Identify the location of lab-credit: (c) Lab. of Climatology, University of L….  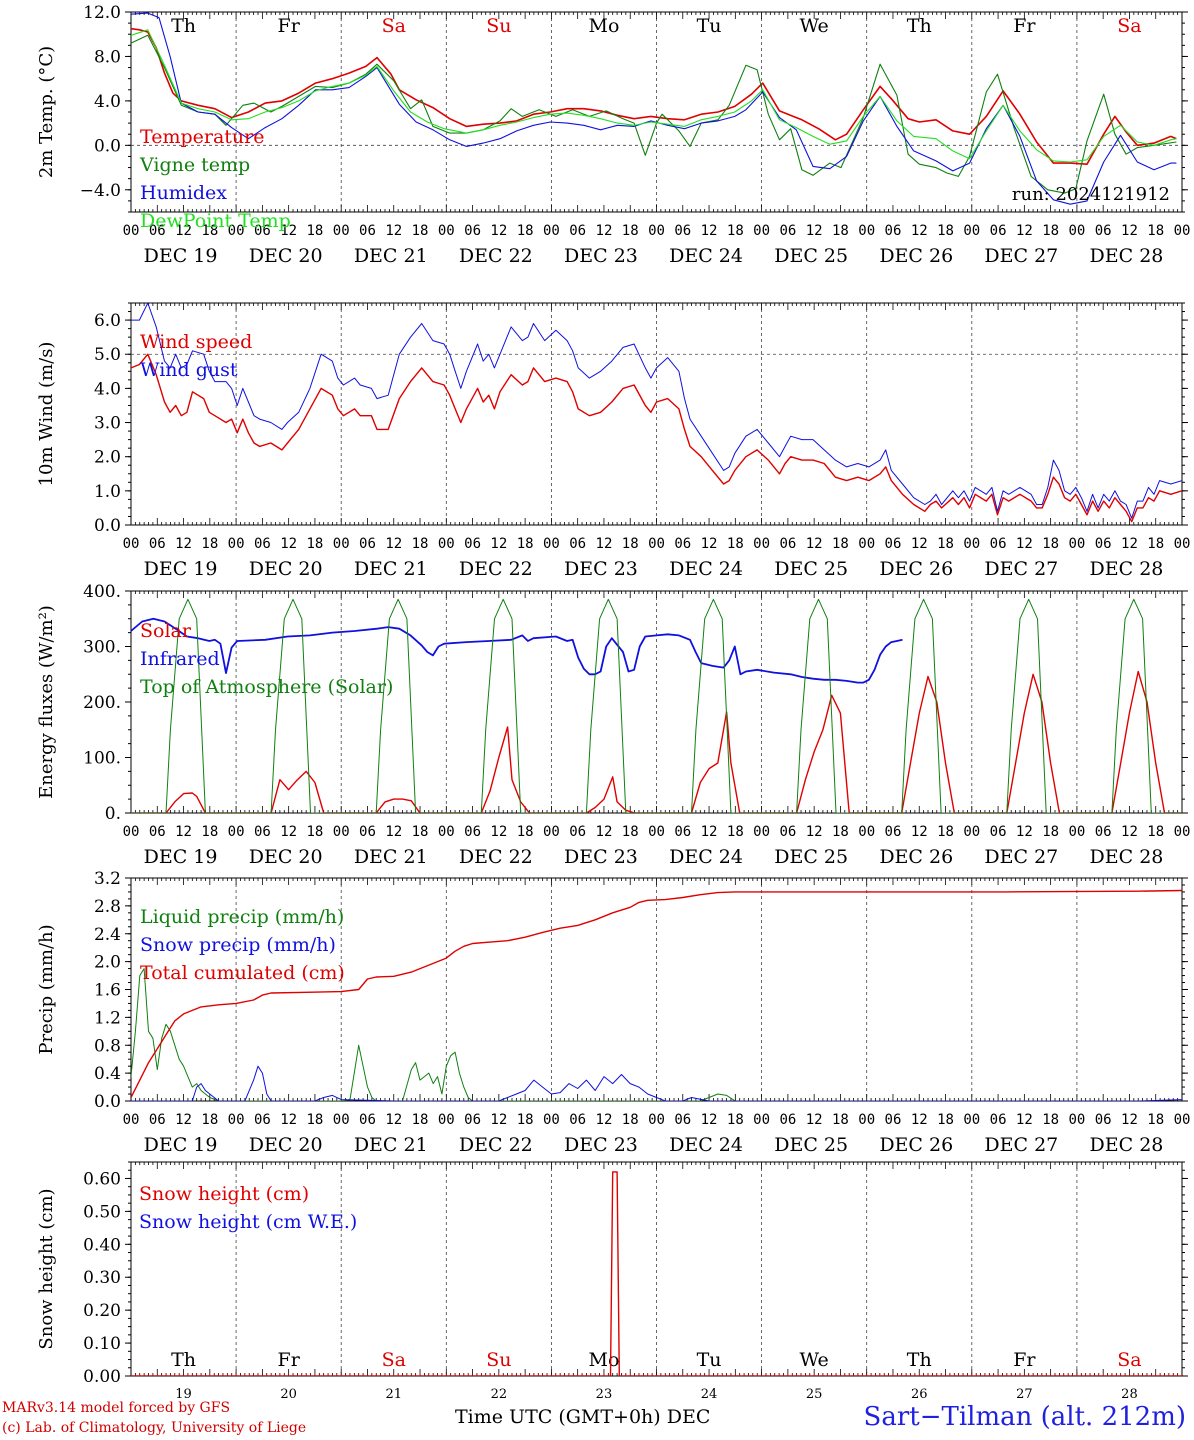
(154, 1428).